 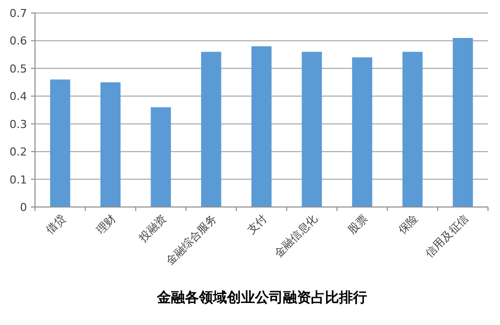 What do you see at coordinates (106, 224) in the screenshot?
I see `x-tick-label: 理财` at bounding box center [106, 224].